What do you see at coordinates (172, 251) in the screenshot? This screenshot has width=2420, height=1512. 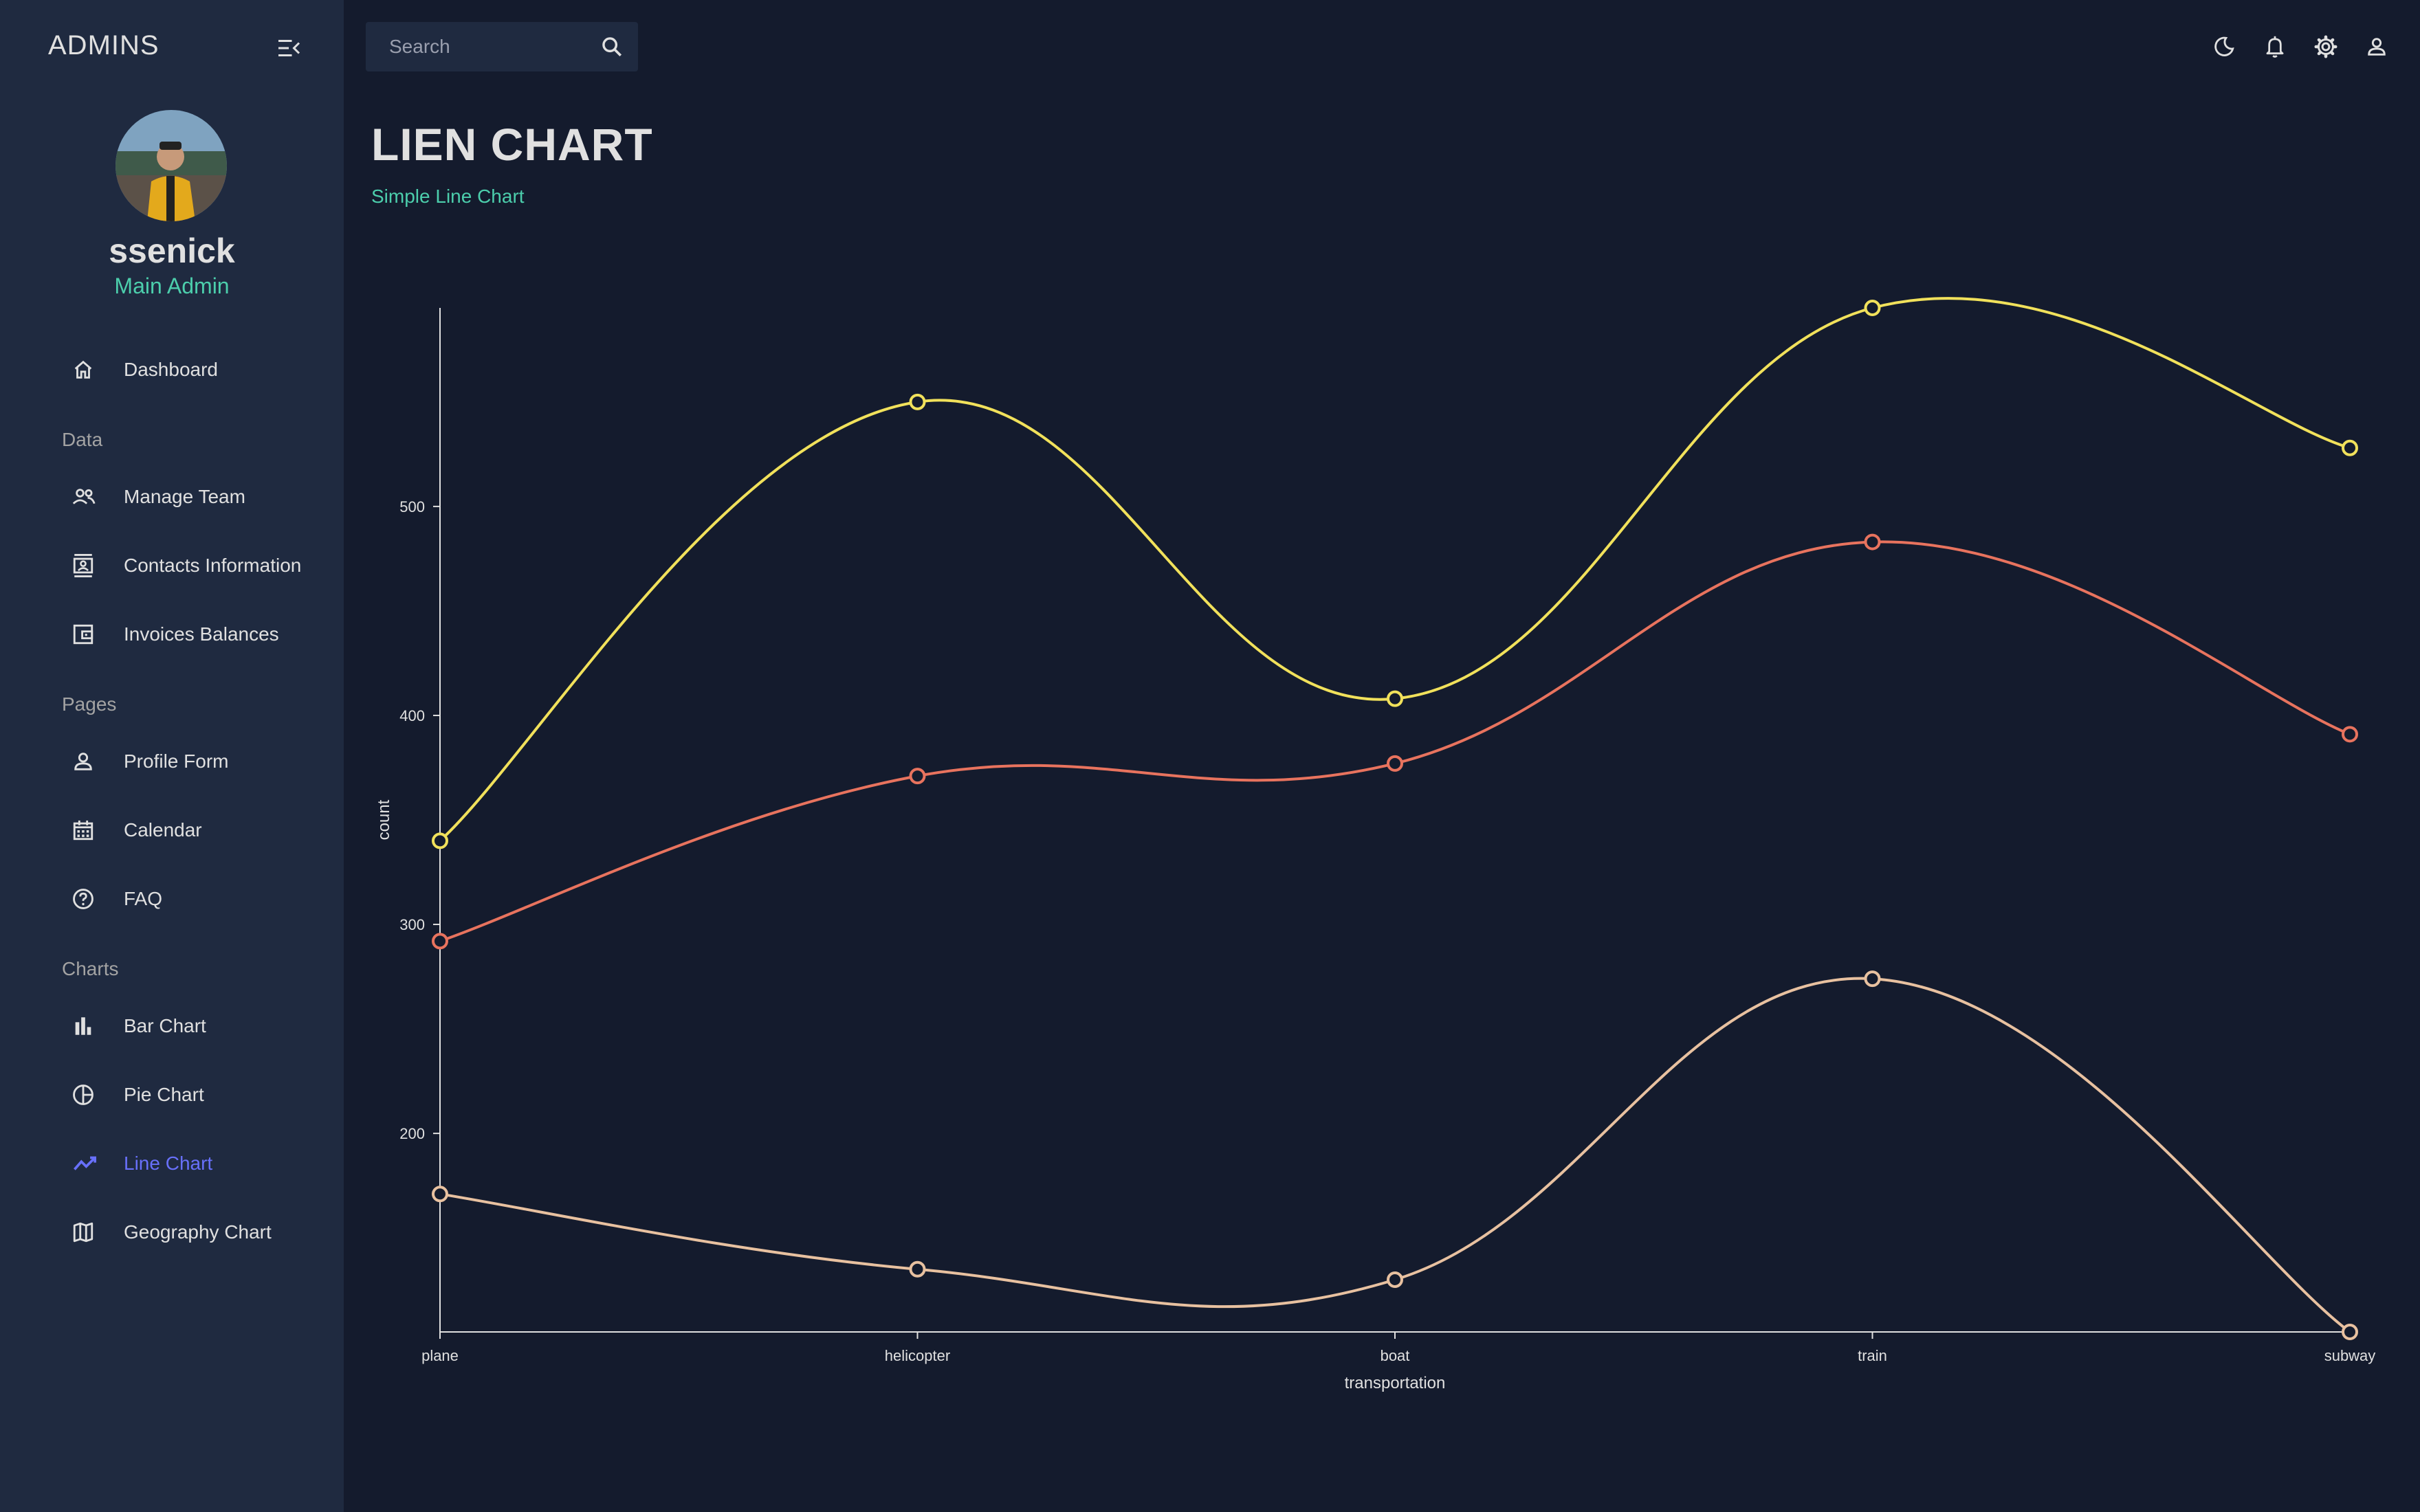 I see `user-name: ssenick` at bounding box center [172, 251].